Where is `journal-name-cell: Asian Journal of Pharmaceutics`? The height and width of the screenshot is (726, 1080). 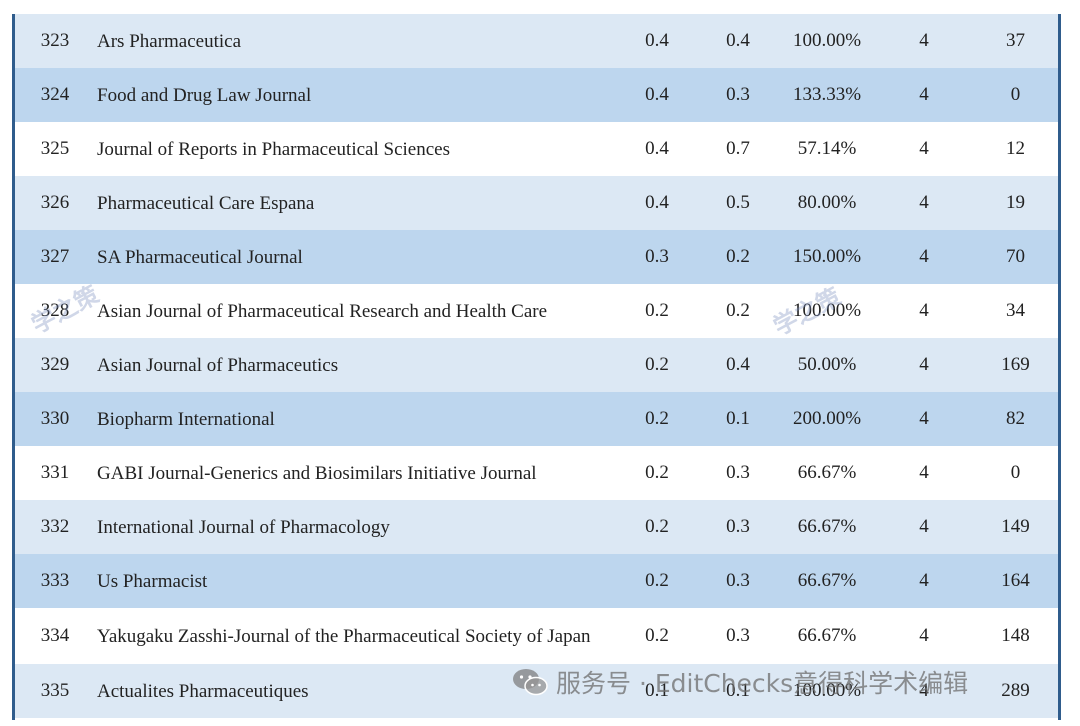
journal-name-cell: Asian Journal of Pharmaceutics is located at coordinates (218, 365).